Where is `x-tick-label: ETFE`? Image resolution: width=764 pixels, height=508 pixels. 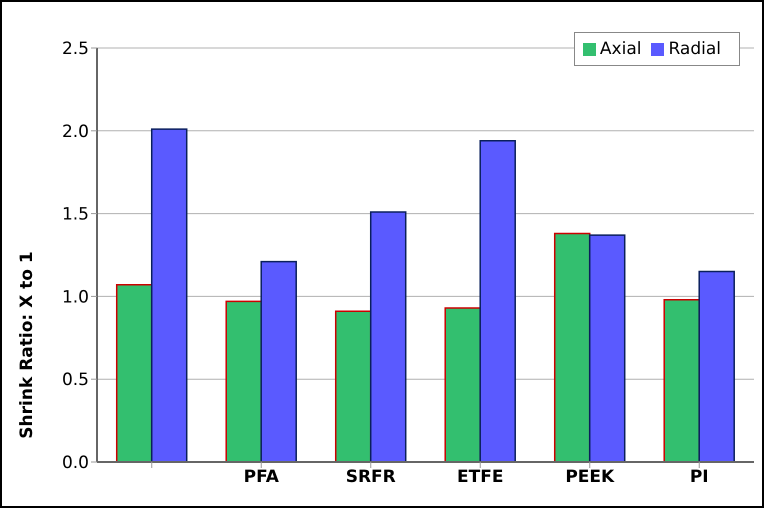
x-tick-label: ETFE is located at coordinates (480, 477).